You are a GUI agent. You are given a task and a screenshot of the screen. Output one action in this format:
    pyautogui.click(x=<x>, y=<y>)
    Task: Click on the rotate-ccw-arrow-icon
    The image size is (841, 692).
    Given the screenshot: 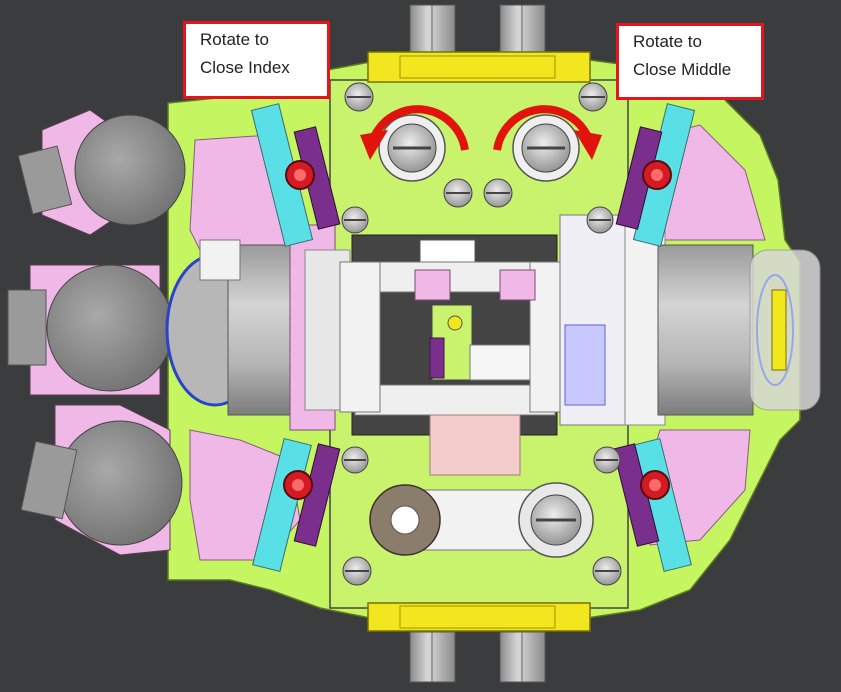 What is the action you would take?
    pyautogui.click(x=414, y=132)
    